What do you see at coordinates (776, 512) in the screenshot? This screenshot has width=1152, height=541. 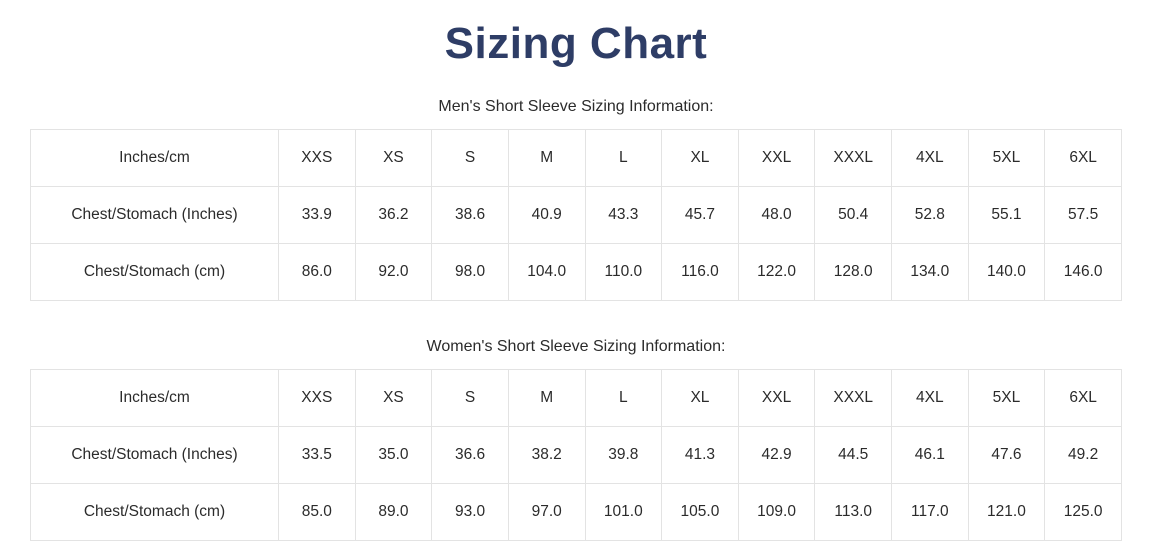 I see `size-value-cell: 109.0` at bounding box center [776, 512].